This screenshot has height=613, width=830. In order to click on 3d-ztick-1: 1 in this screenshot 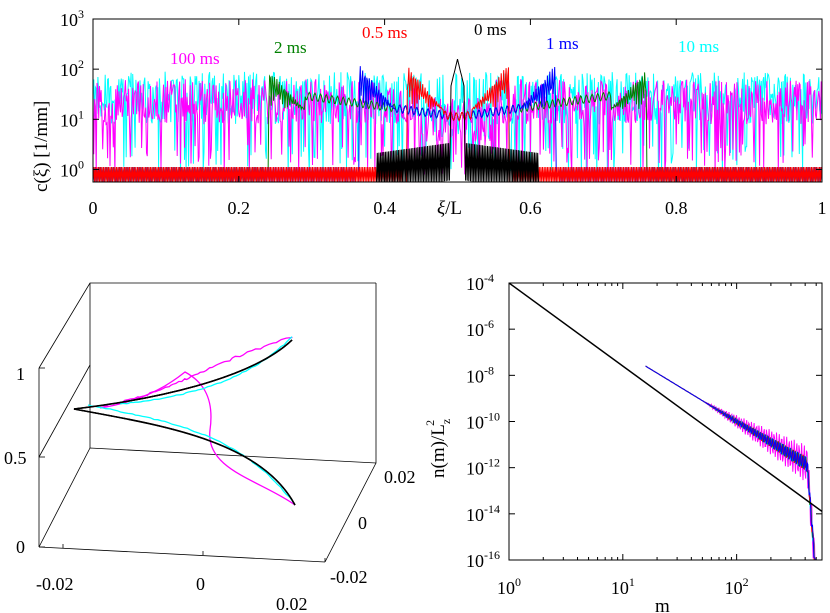, I will do `click(20, 374)`.